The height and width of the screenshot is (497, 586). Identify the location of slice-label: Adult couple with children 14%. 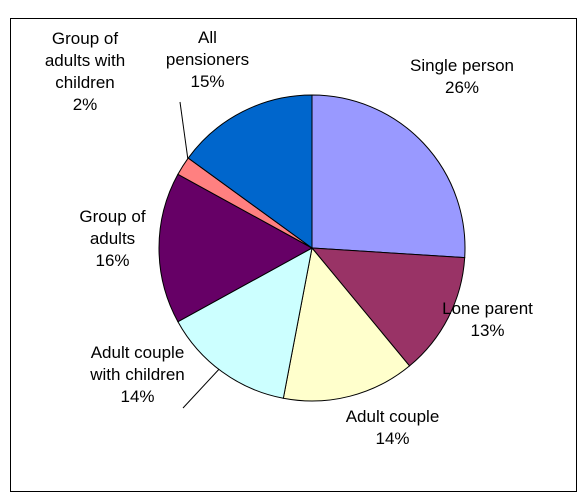
(137, 375).